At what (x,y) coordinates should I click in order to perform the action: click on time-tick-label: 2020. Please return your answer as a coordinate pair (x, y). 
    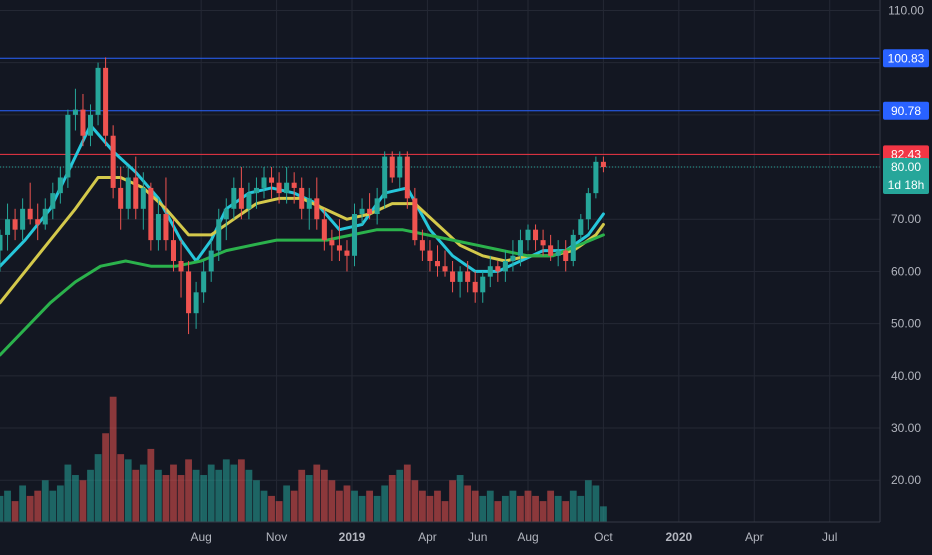
    Looking at the image, I should click on (679, 537).